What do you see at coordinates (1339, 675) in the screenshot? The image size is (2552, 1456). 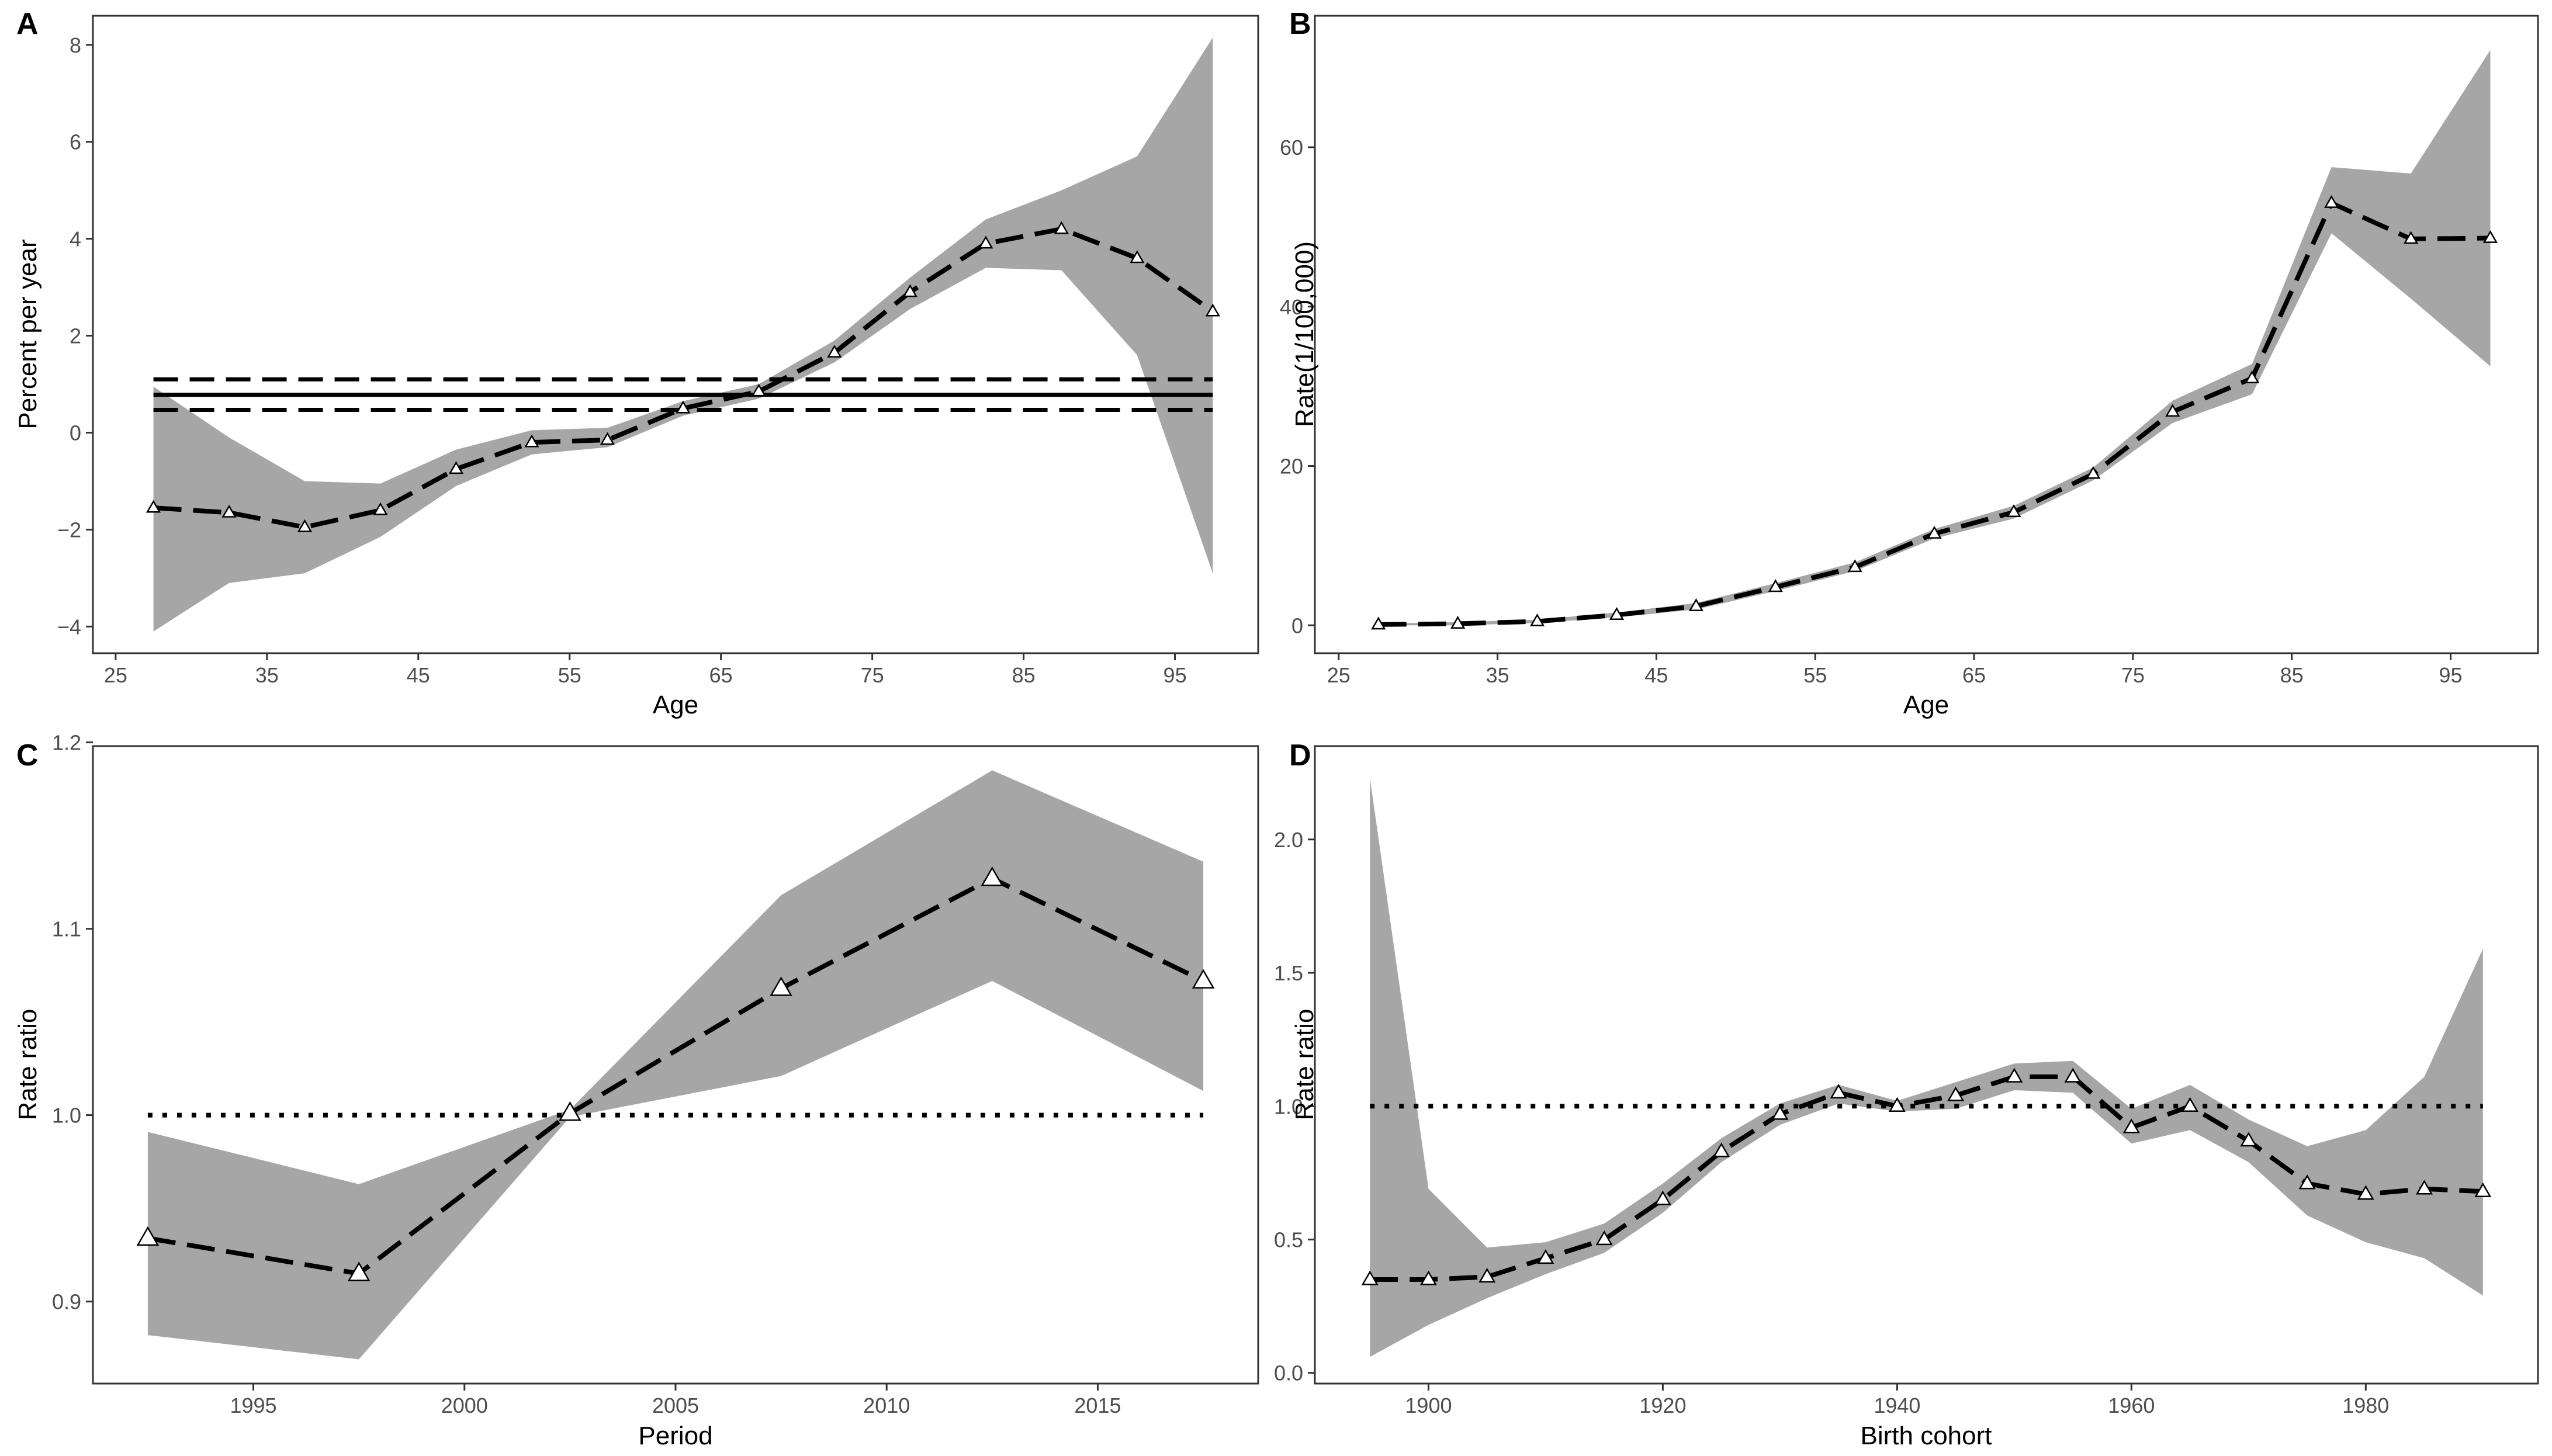 I see `panel-b-x-tick-label: 25` at bounding box center [1339, 675].